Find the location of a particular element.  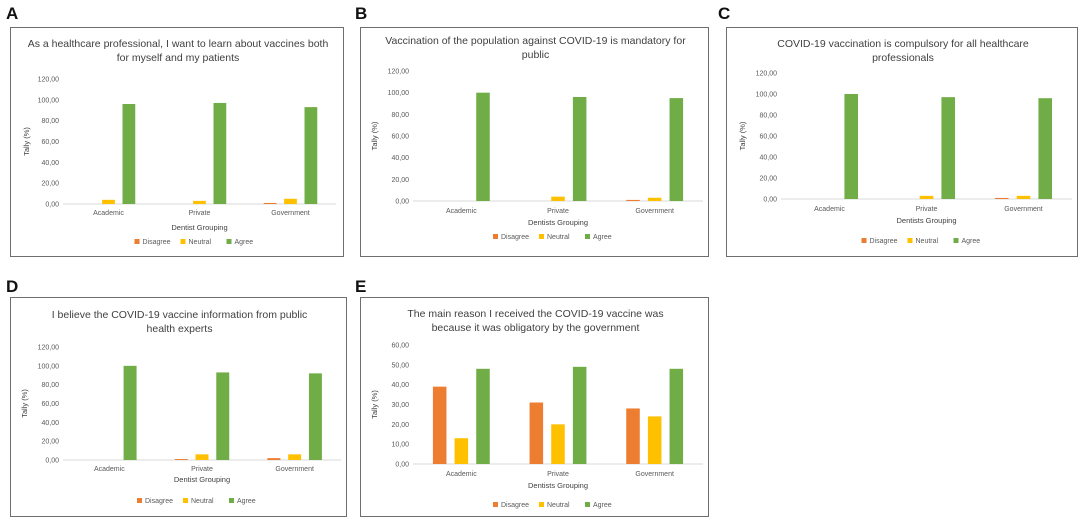

chart-c-ytick: 0,00 is located at coordinates (770, 200).